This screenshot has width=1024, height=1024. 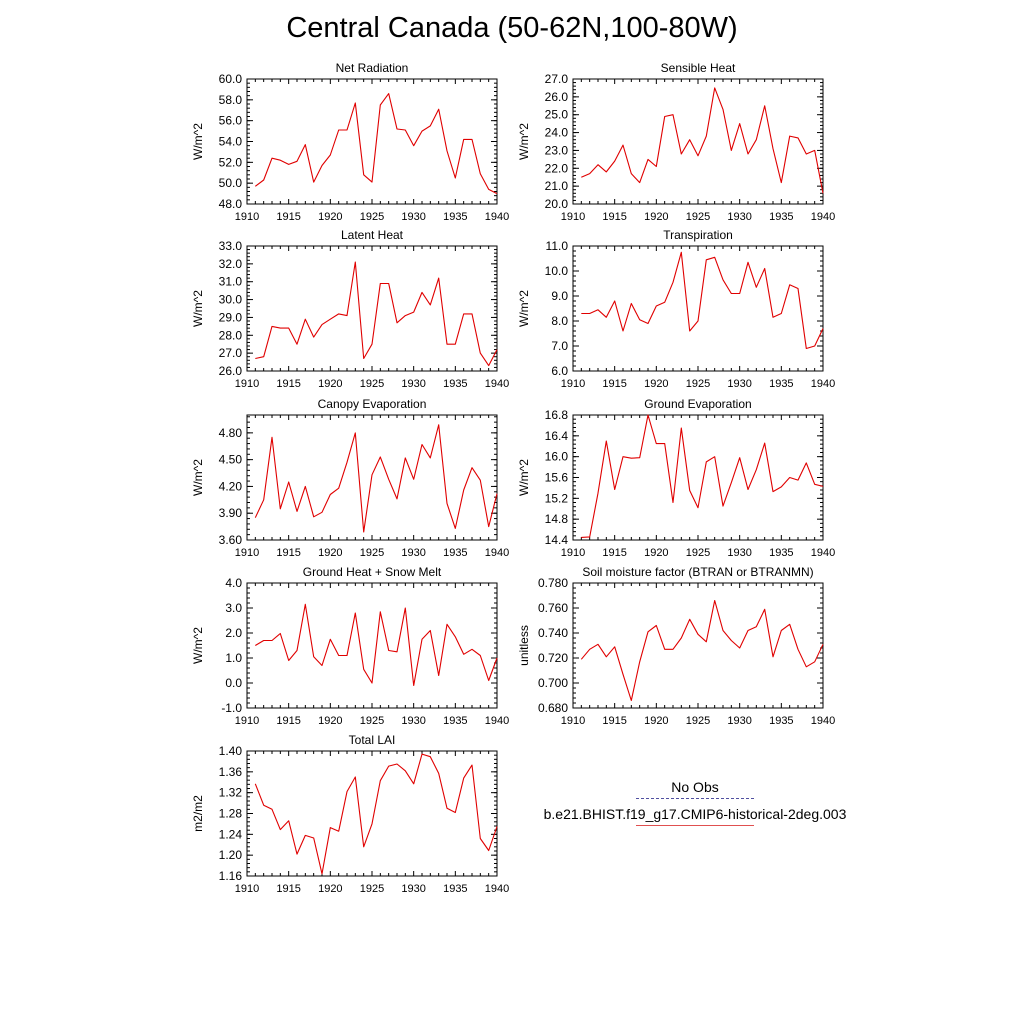 What do you see at coordinates (231, 300) in the screenshot?
I see `y-tick-label: 30.0` at bounding box center [231, 300].